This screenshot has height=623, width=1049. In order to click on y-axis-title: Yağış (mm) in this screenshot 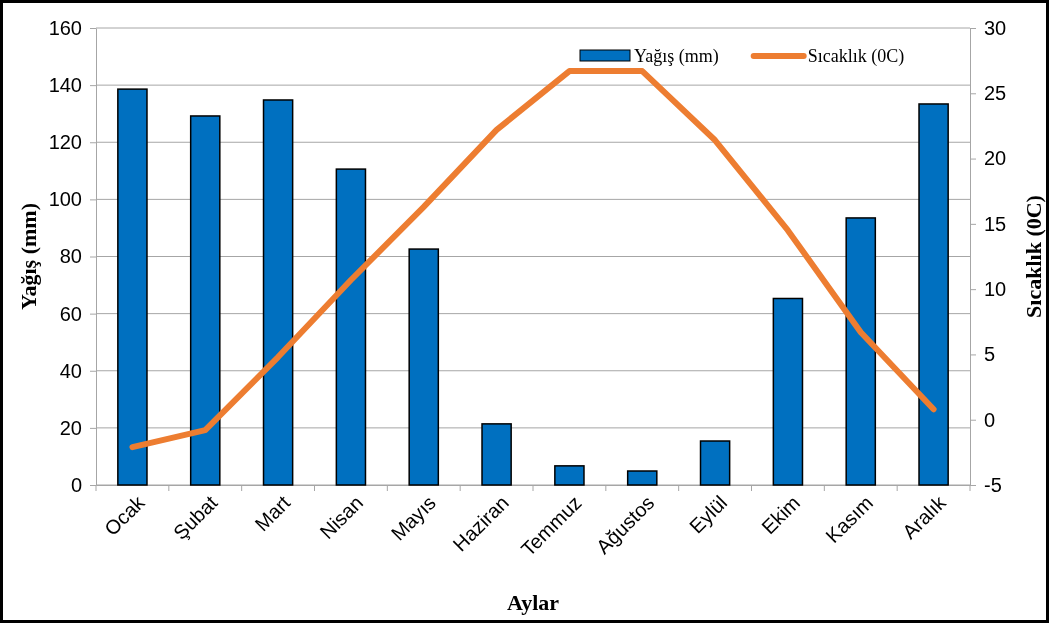, I will do `click(28, 256)`.